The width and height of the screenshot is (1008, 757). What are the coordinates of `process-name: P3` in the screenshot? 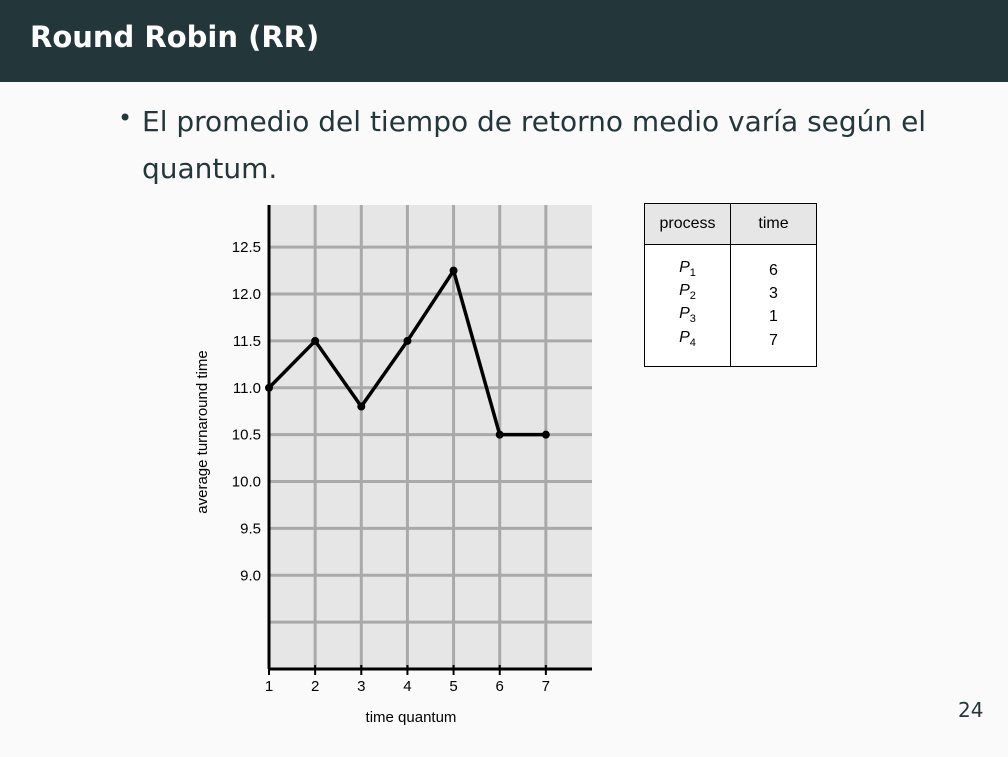 It's located at (687, 317).